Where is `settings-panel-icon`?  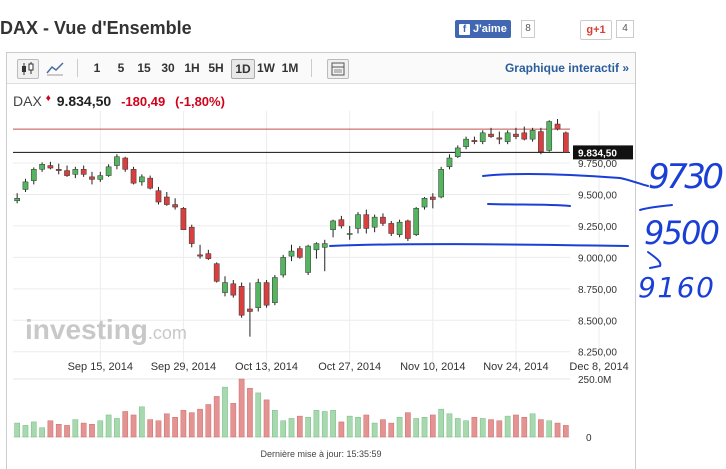 settings-panel-icon is located at coordinates (338, 69).